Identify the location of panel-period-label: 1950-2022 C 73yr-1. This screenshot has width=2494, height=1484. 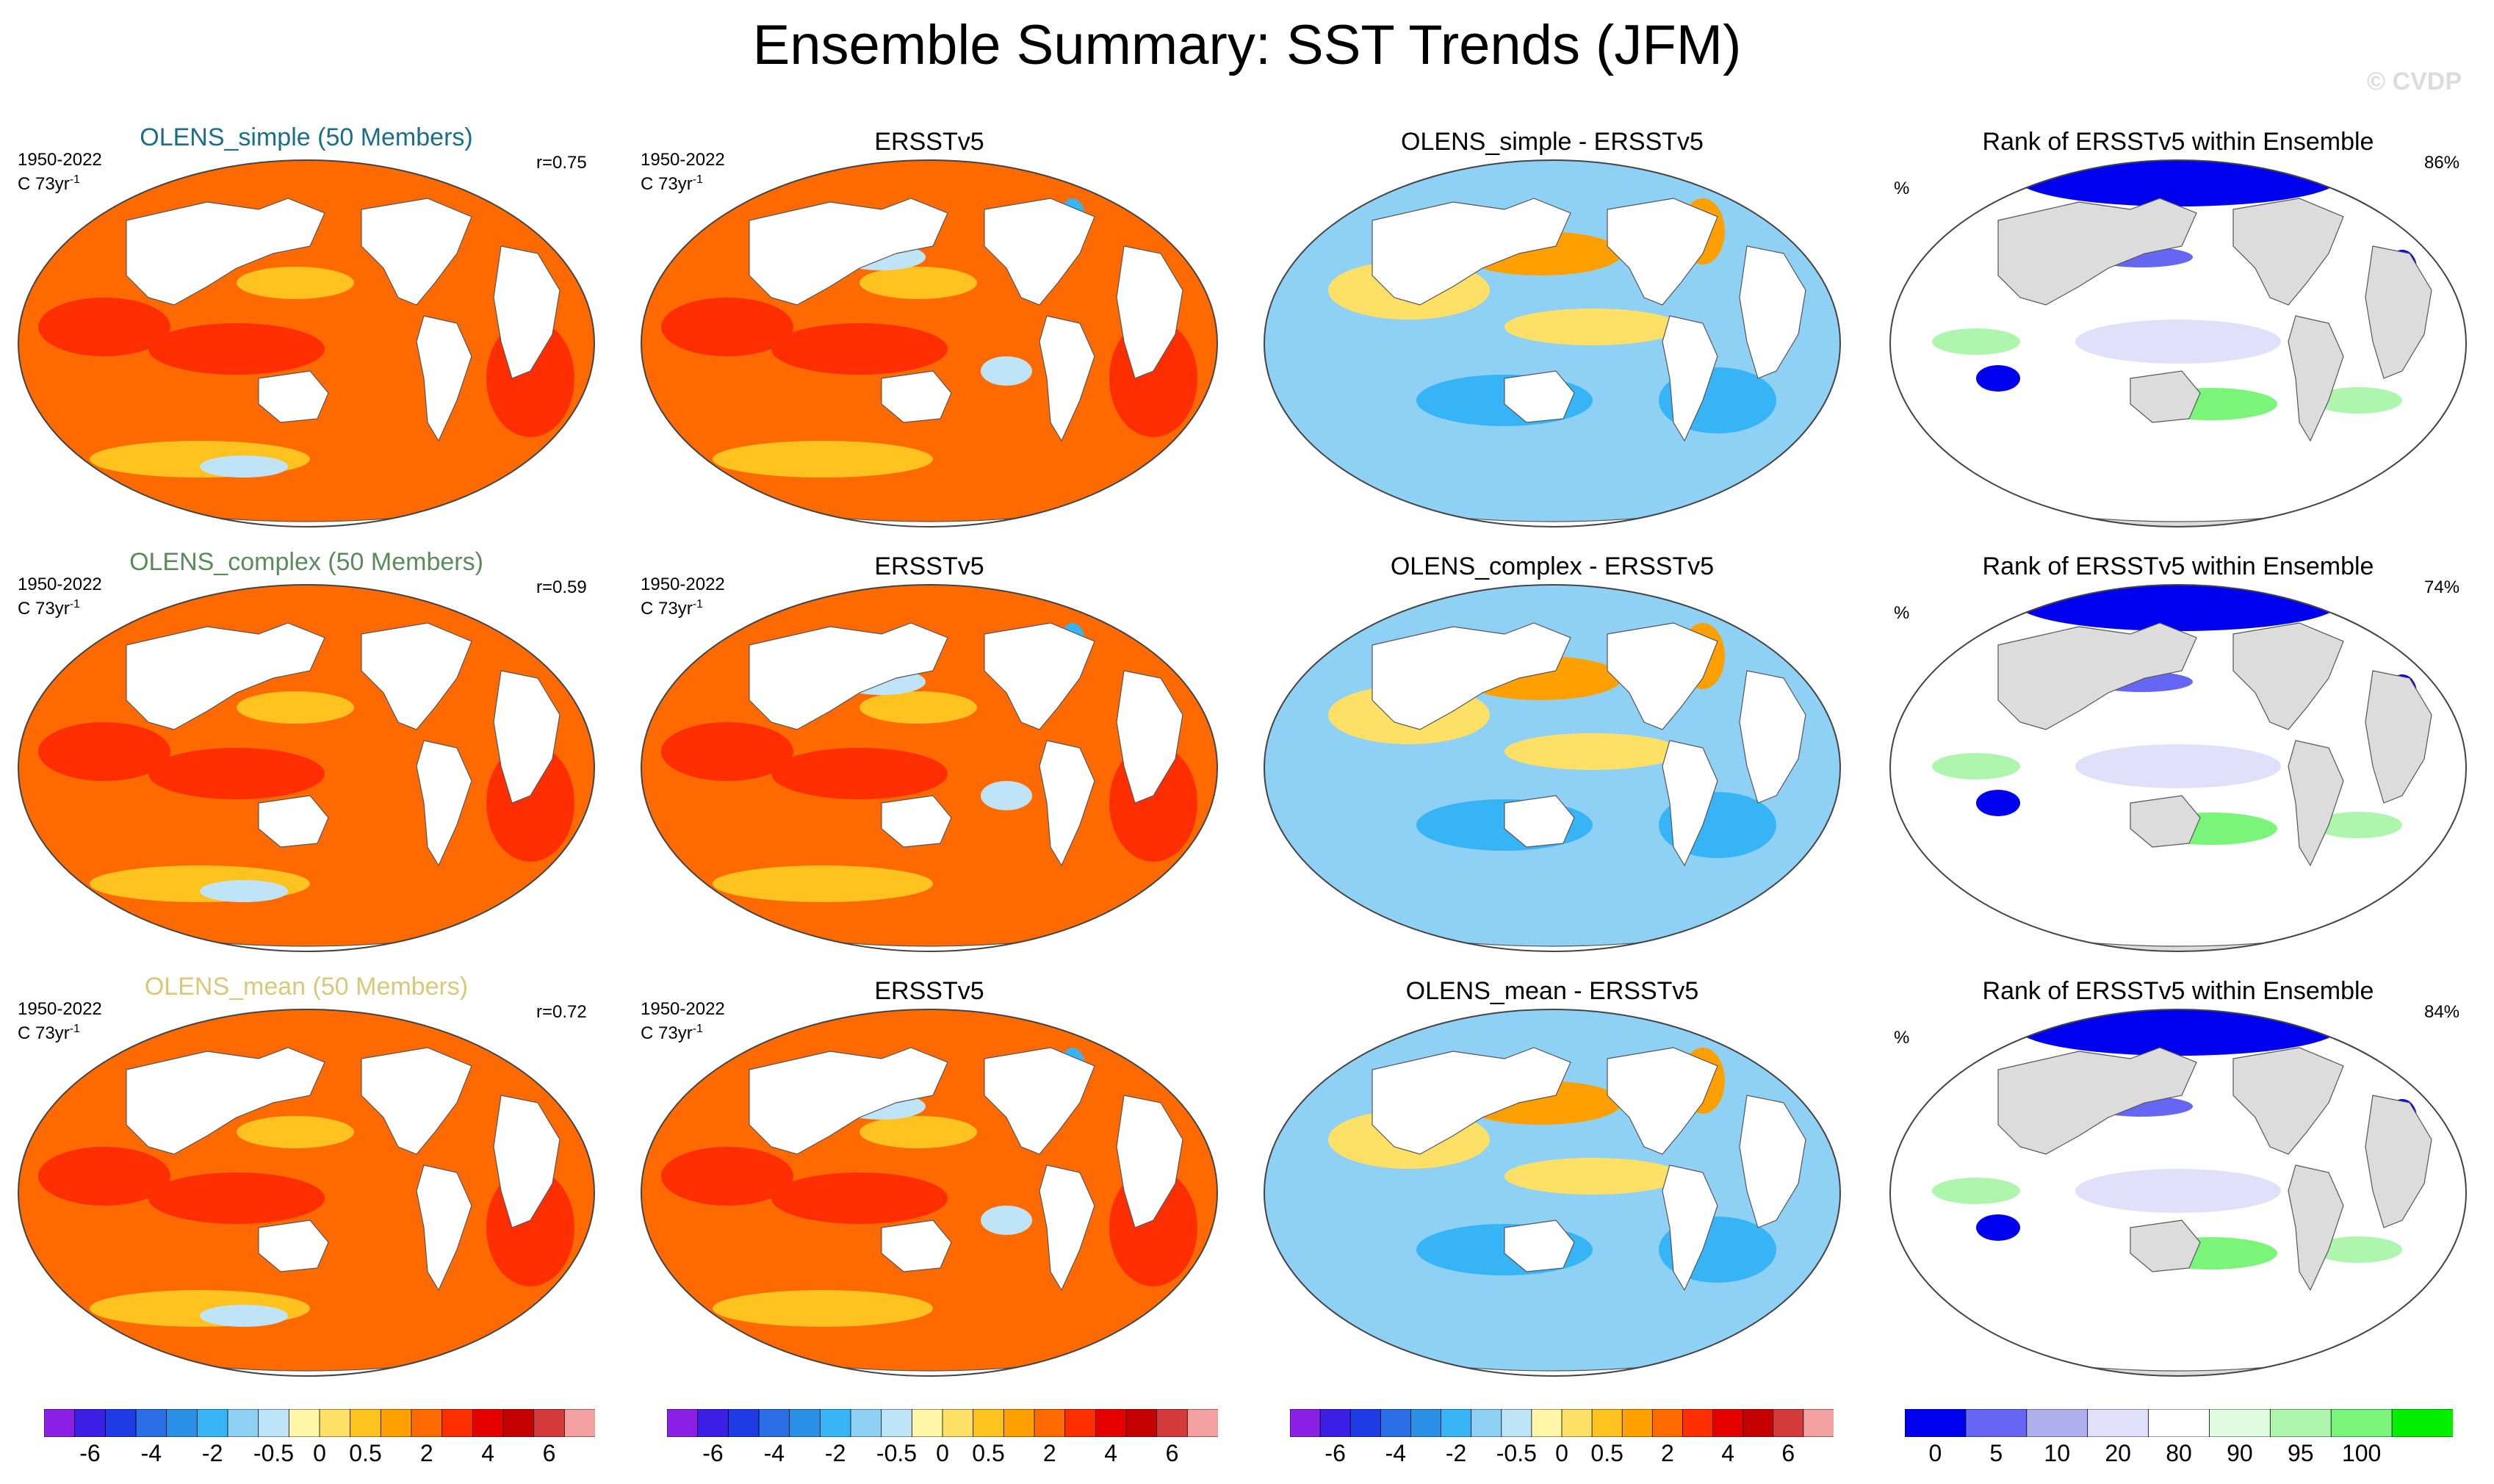
(60, 1021).